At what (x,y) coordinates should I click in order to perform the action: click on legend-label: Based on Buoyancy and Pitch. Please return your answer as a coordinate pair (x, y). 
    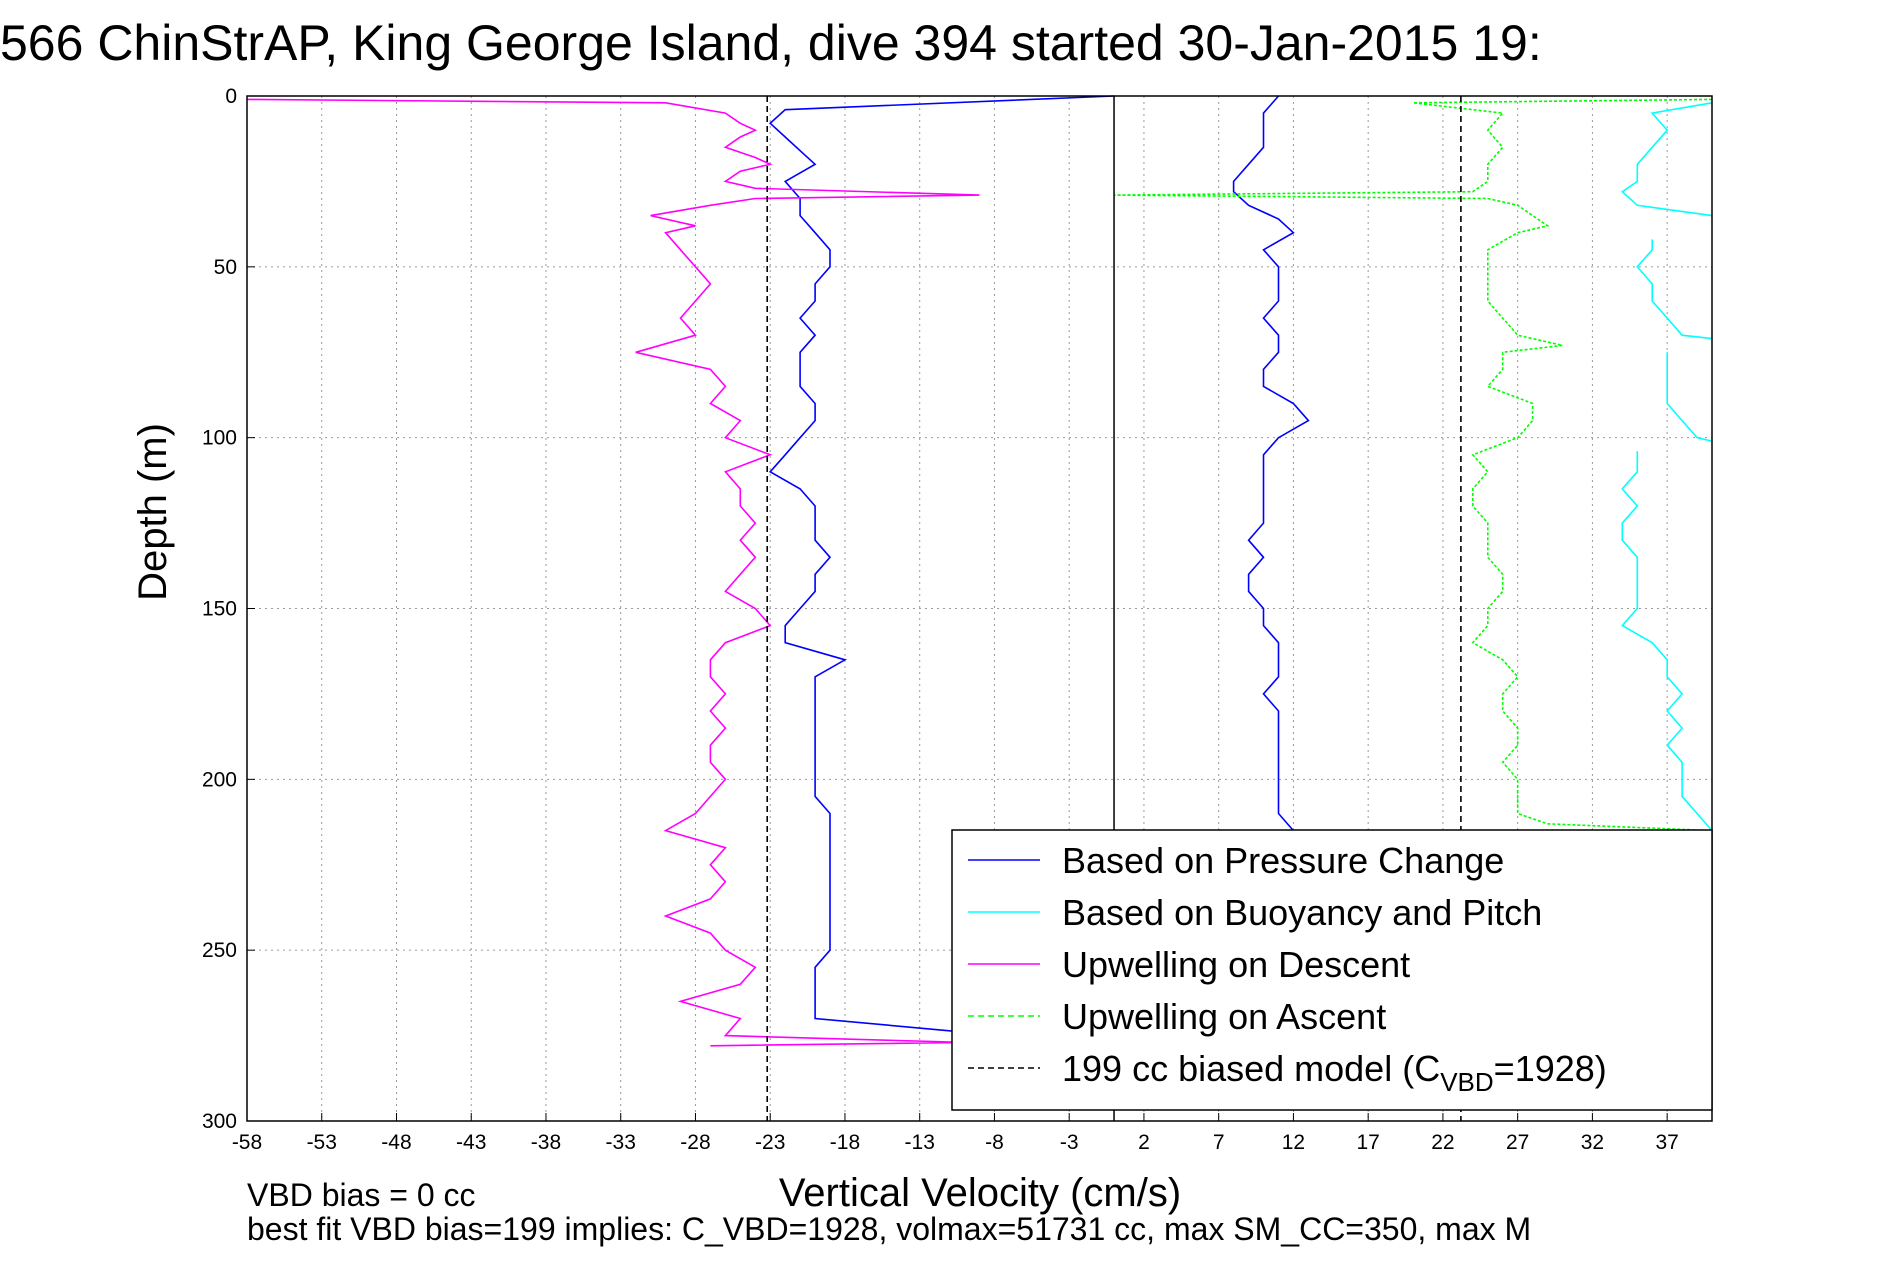
    Looking at the image, I should click on (1302, 912).